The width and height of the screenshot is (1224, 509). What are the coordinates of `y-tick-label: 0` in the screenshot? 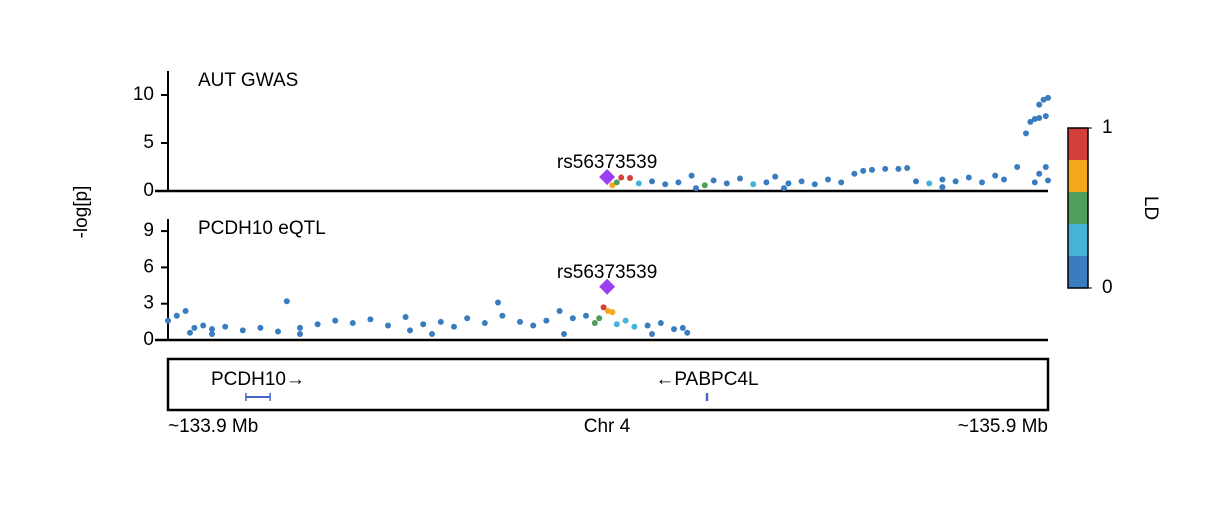 It's located at (148, 190).